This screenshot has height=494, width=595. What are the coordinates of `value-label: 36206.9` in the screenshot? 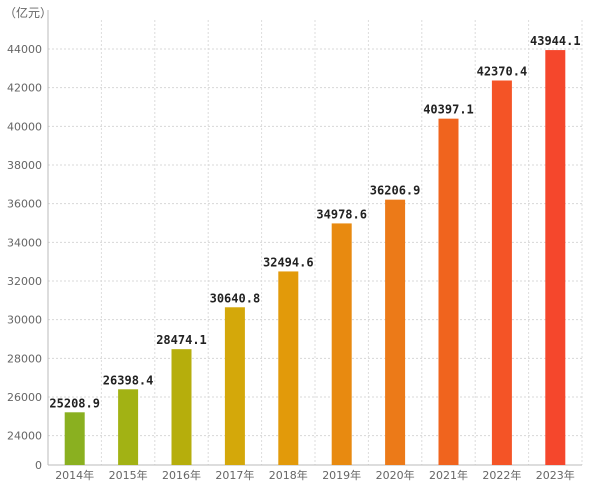 It's located at (395, 191).